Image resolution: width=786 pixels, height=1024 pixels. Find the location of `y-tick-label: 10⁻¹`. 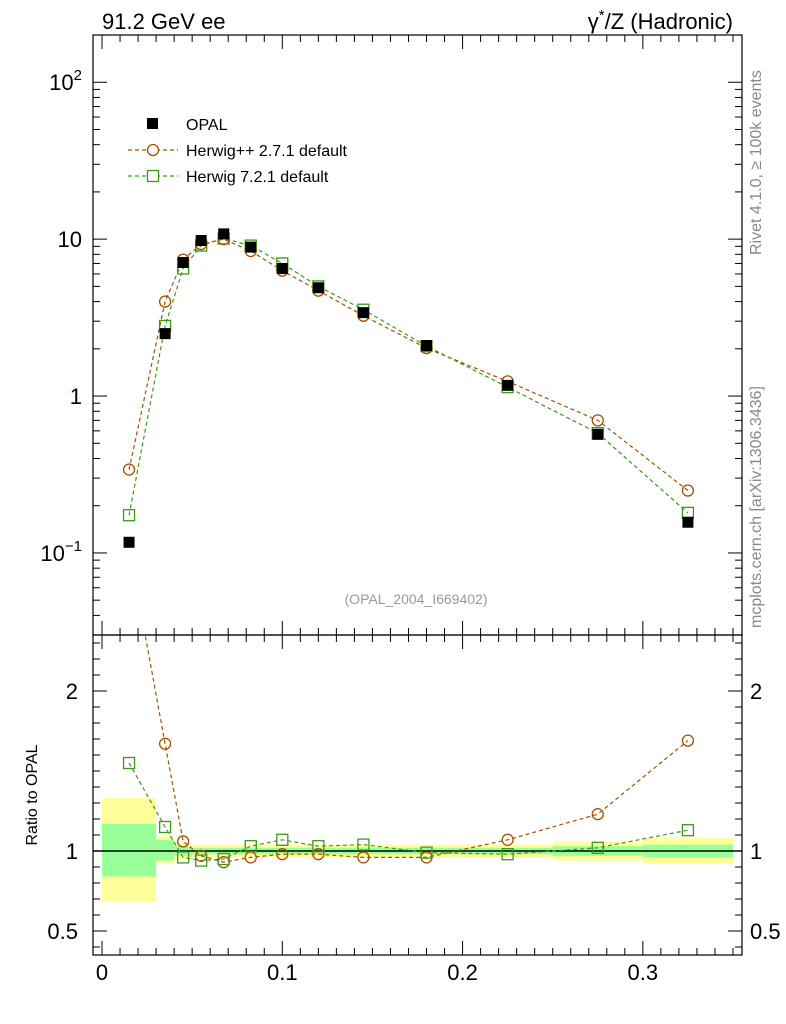

y-tick-label: 10⁻¹ is located at coordinates (61, 552).